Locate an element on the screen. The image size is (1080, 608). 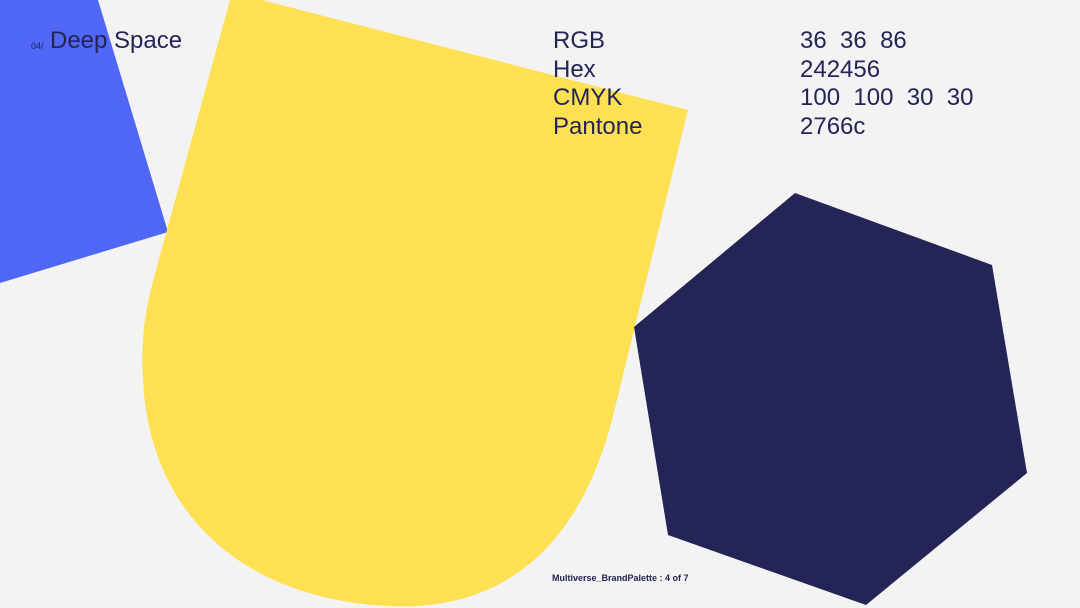
spec-label: CMYK is located at coordinates (588, 98).